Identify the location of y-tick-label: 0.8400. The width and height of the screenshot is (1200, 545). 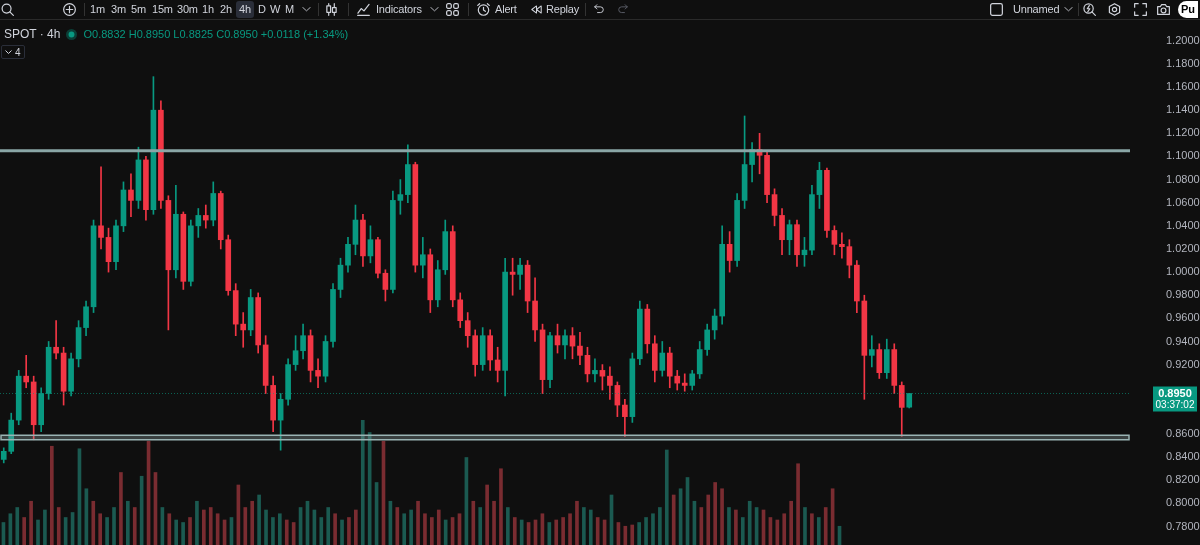
(1183, 456).